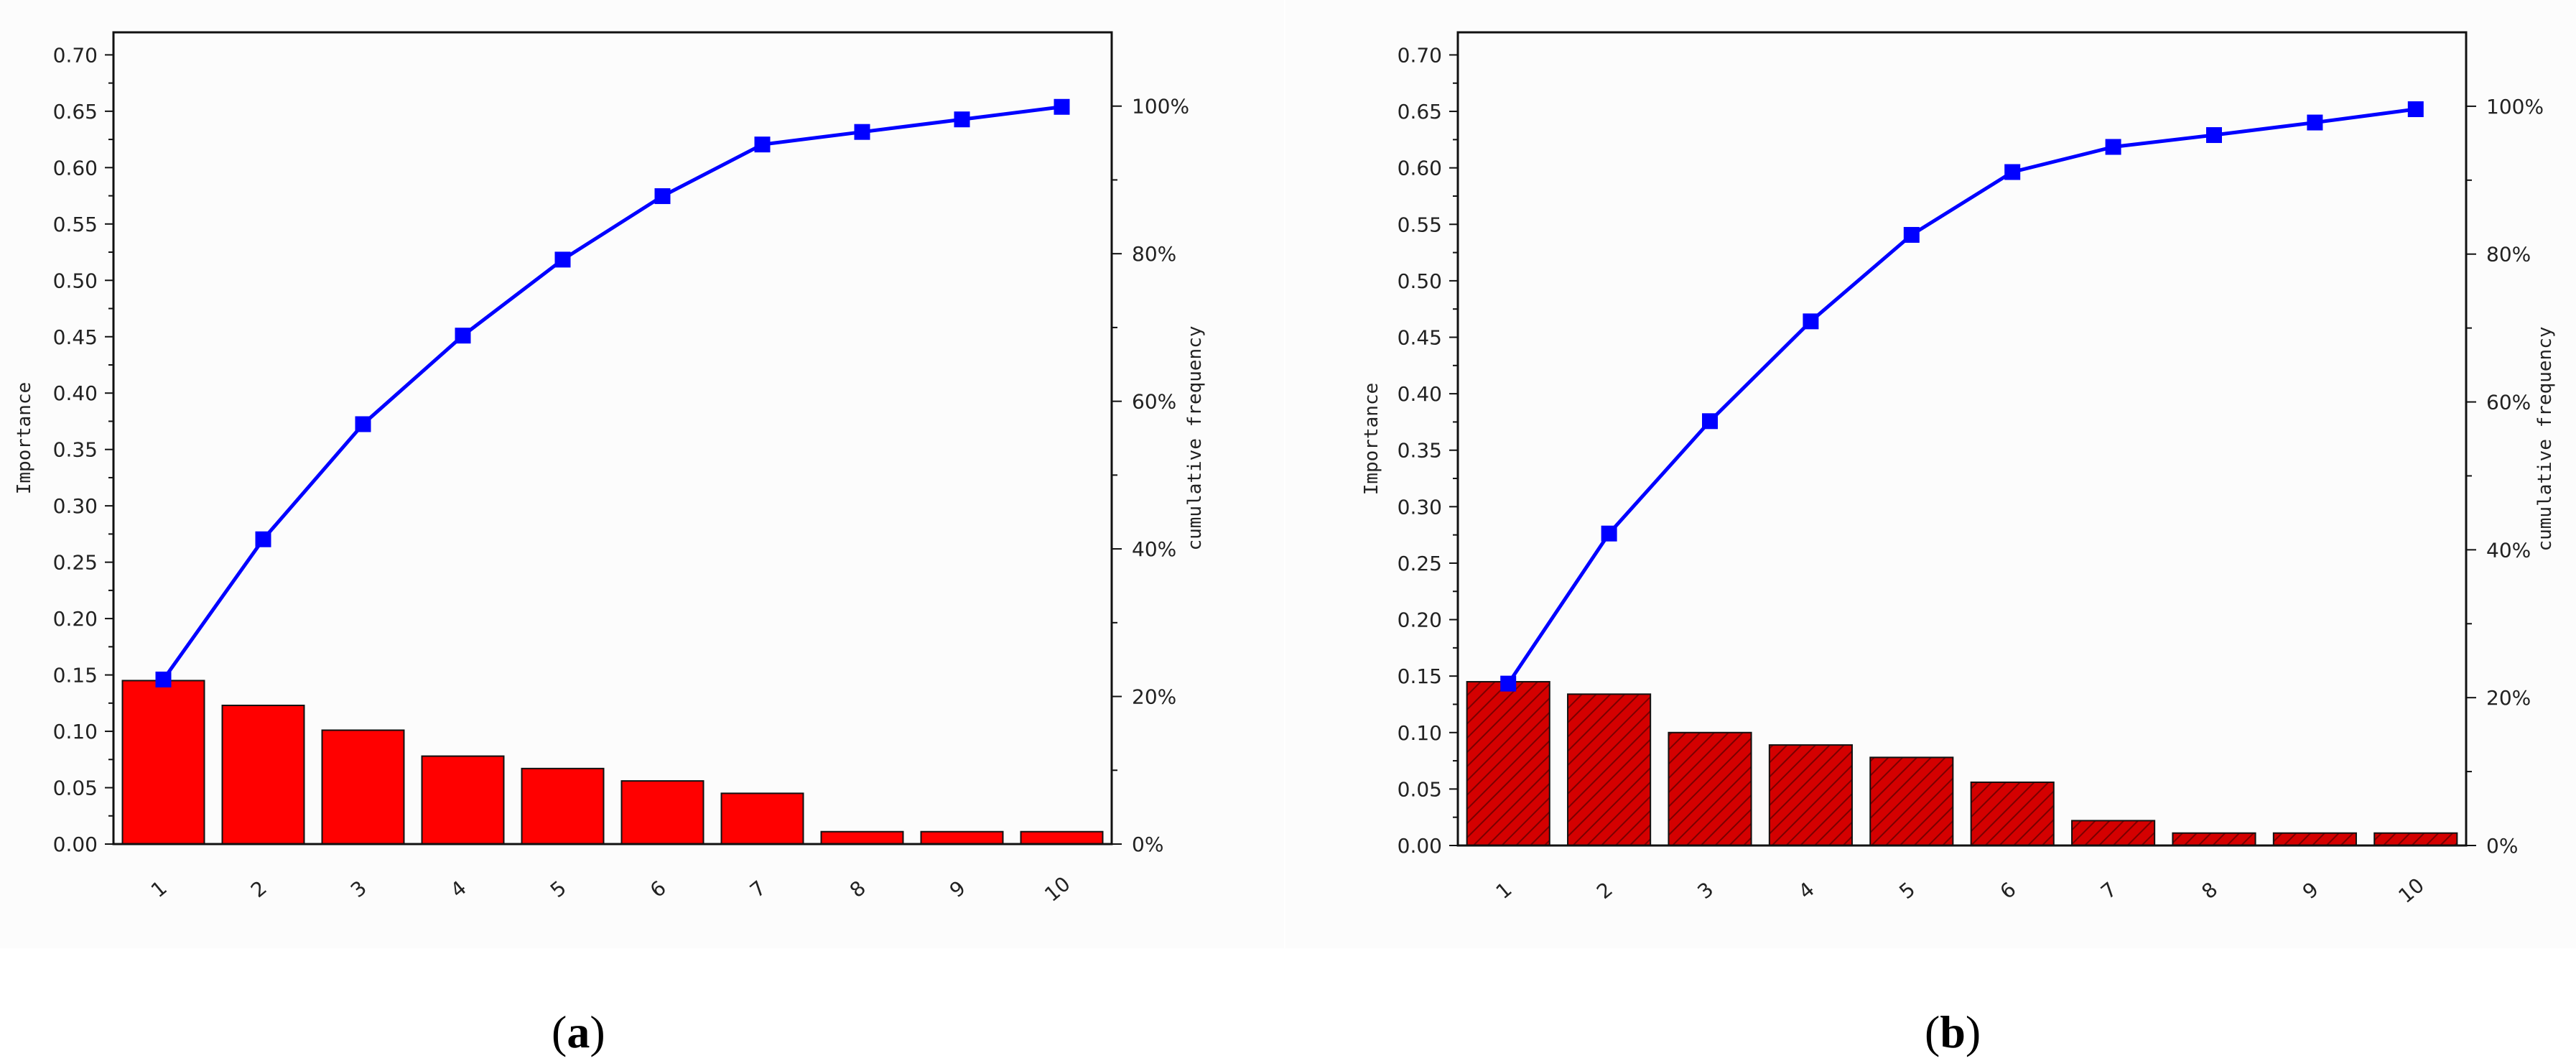  Describe the element at coordinates (2108, 891) in the screenshot. I see `x-tick-label: 7` at that location.